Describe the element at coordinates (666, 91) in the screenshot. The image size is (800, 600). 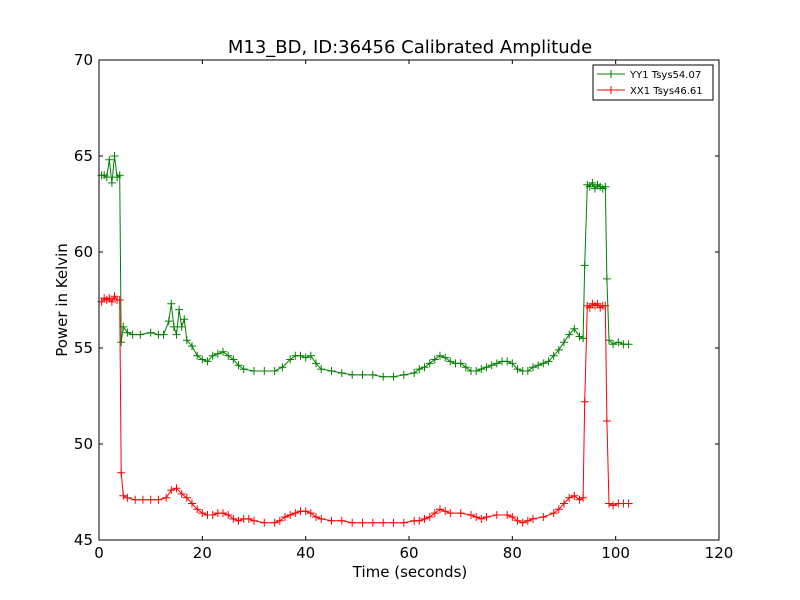
I see `legend-label: XX1 Tsys46.61` at that location.